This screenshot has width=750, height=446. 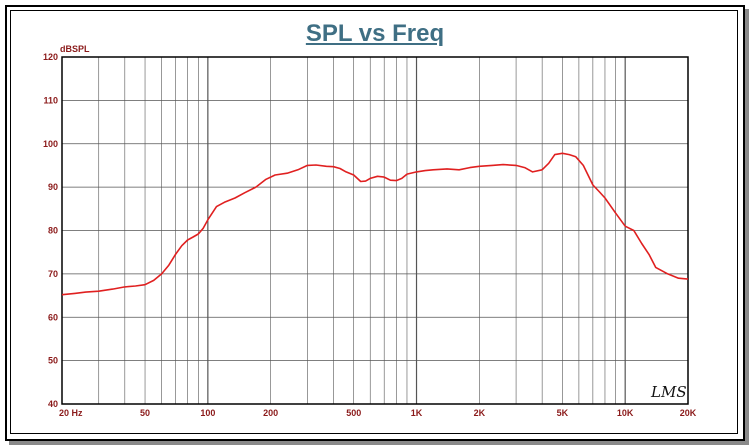 What do you see at coordinates (378, 413) in the screenshot?
I see `x-axis-tick-labels: 20 Hz 50 100 200 500 1K 2K 5K 10K 20K` at bounding box center [378, 413].